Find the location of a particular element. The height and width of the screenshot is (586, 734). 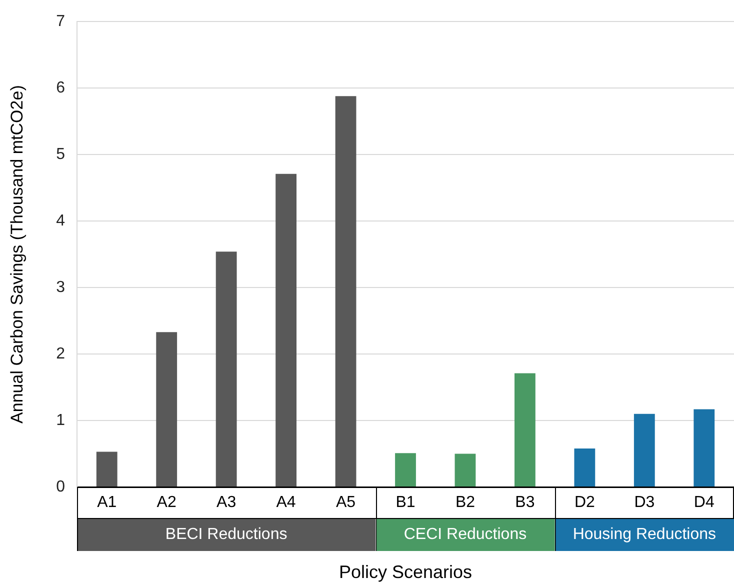

x-tick-label: A5 is located at coordinates (346, 502).